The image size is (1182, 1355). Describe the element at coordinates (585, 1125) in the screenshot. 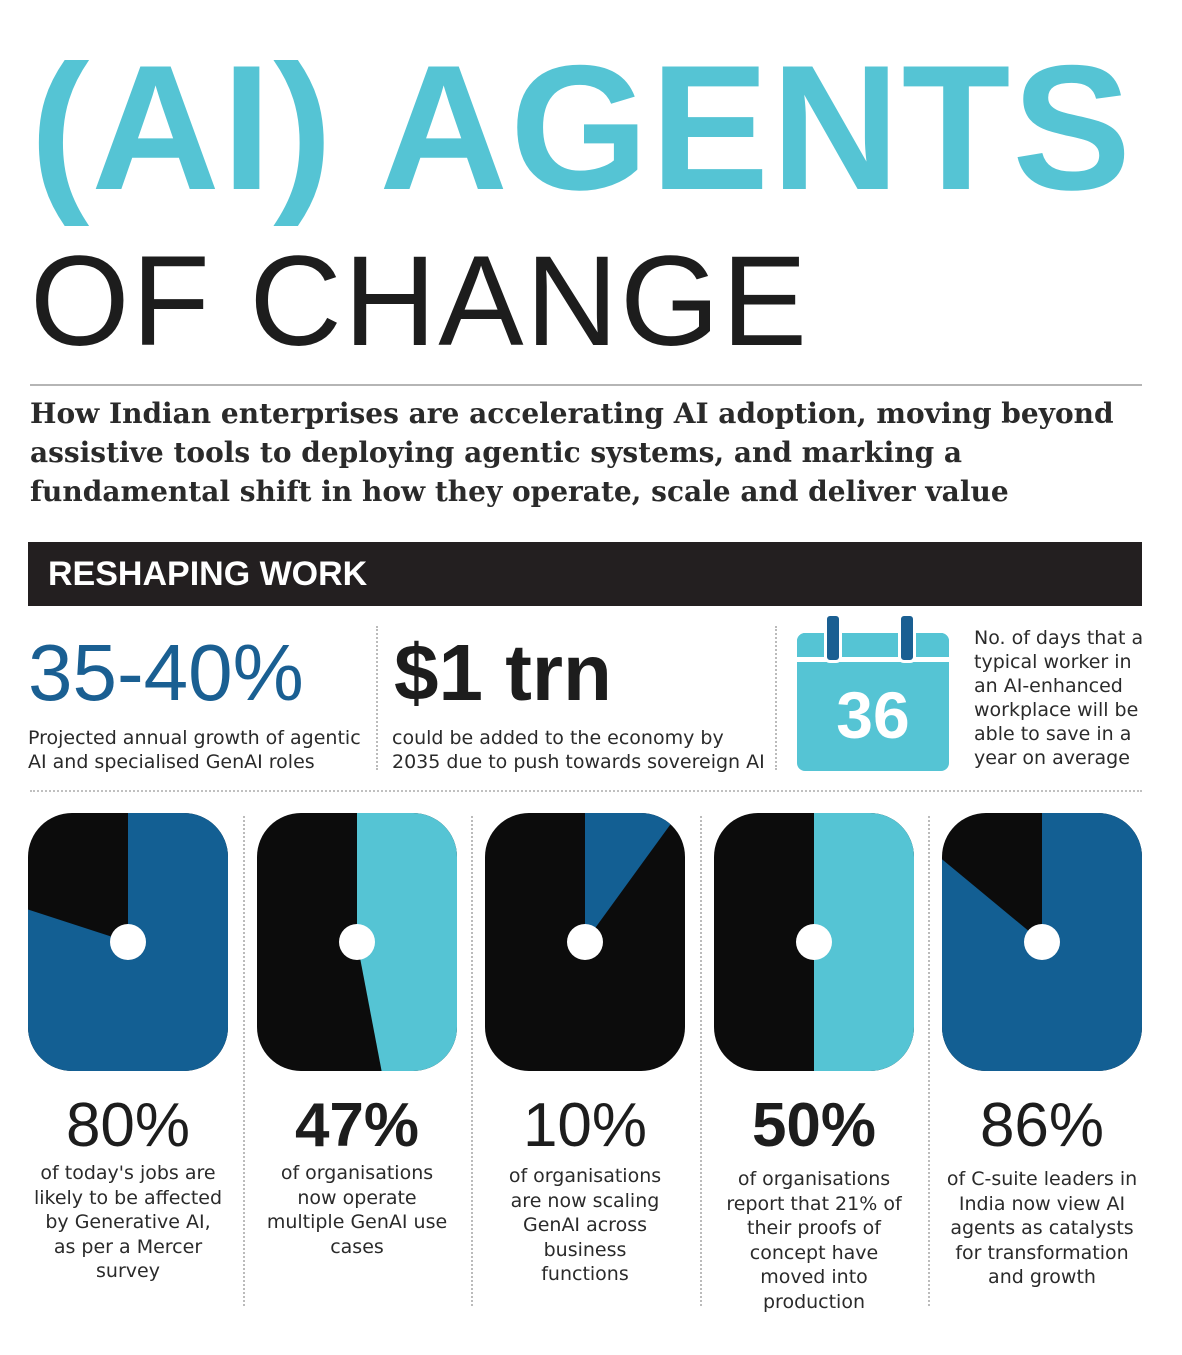

I see `pie-3-label: 10%` at that location.